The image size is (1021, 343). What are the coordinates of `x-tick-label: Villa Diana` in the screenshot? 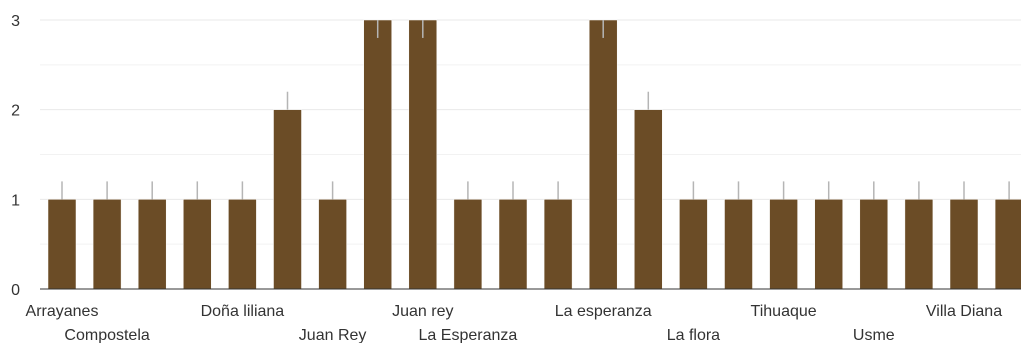 It's located at (964, 311).